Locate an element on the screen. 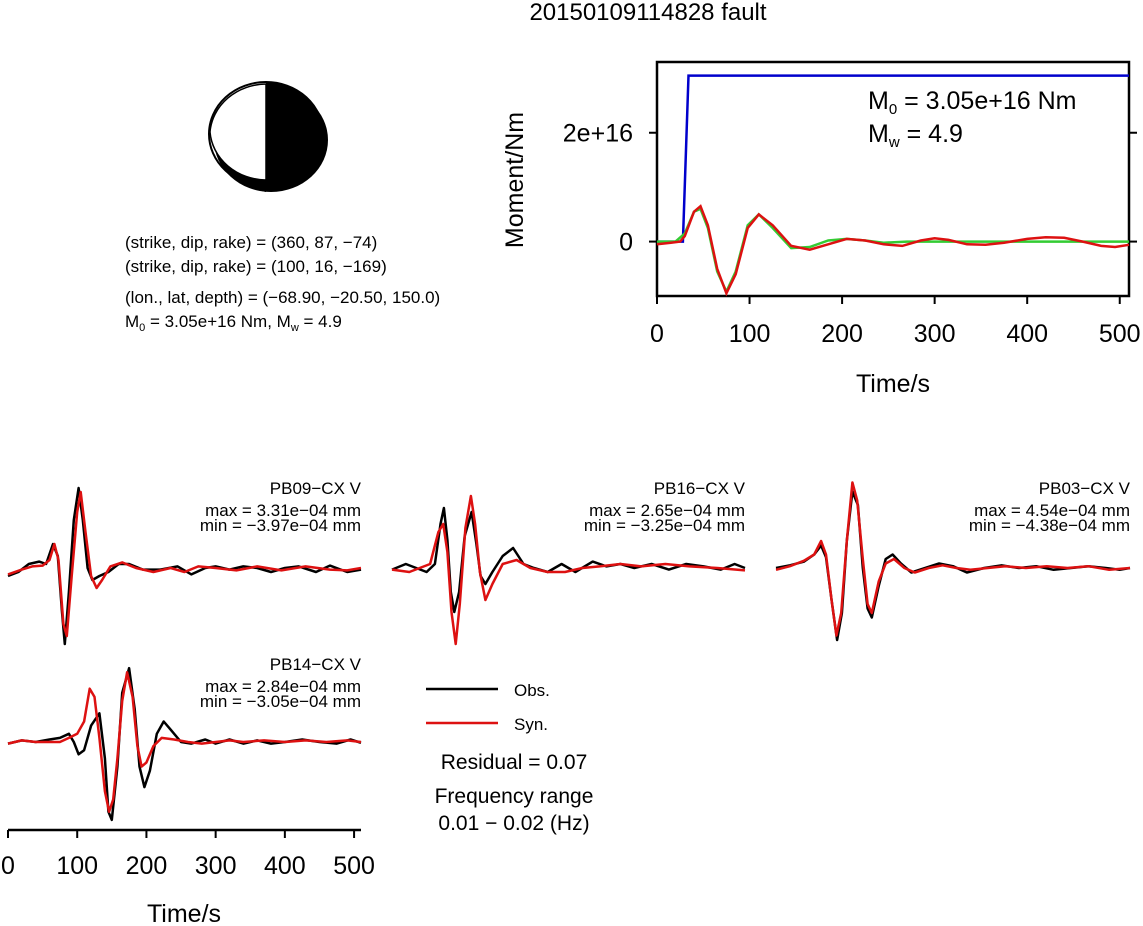  min-label: min = −4.38e−04 mm is located at coordinates (1049, 525).